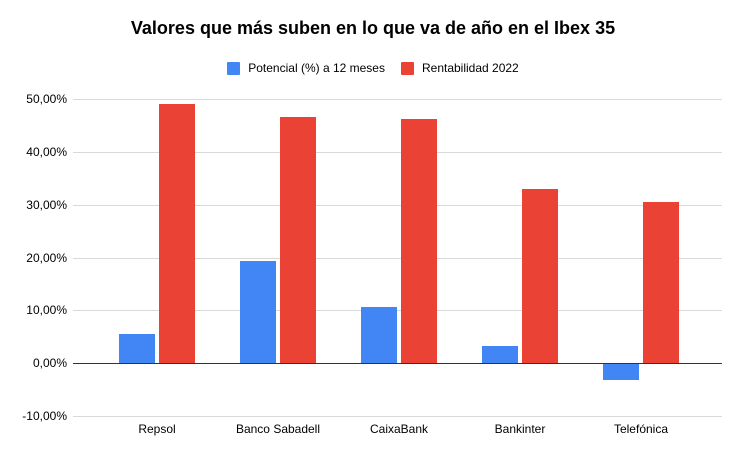 This screenshot has width=746, height=461. I want to click on y-tick-label: -10,00%, so click(44, 416).